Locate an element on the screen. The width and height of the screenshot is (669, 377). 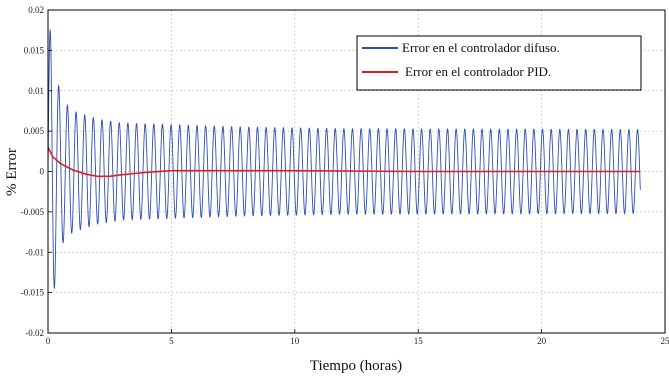
y-tick-label-6: -0.01 is located at coordinates (34, 252).